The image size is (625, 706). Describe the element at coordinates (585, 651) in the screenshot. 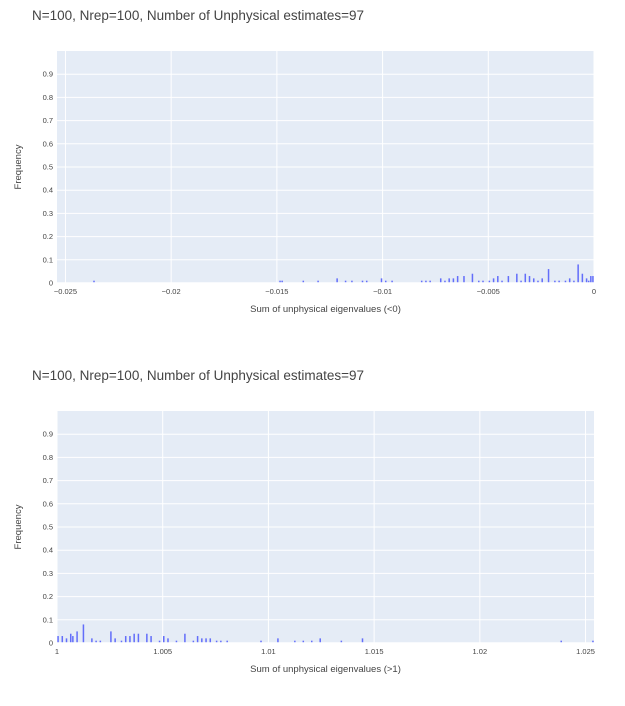

I see `x-tick-label: 1.025` at that location.